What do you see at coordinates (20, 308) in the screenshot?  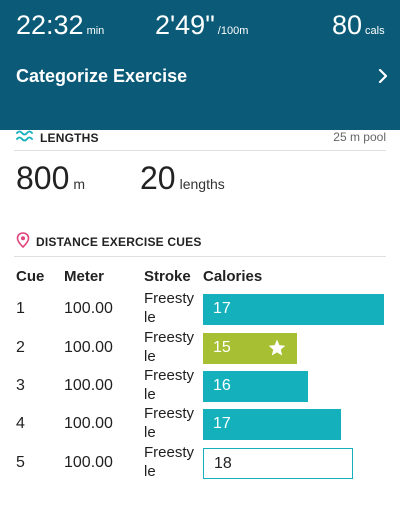 I see `cue-number: 1` at bounding box center [20, 308].